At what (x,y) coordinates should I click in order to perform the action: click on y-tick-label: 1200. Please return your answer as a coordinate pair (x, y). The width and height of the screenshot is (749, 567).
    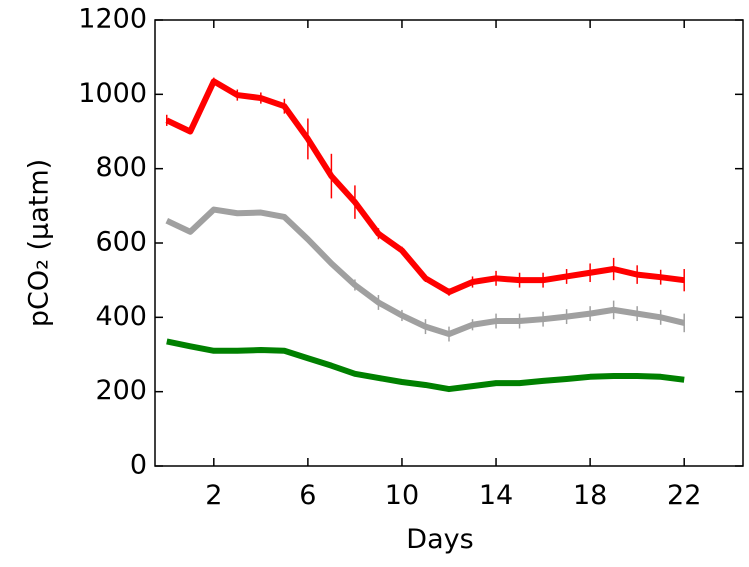
    Looking at the image, I should click on (112, 19).